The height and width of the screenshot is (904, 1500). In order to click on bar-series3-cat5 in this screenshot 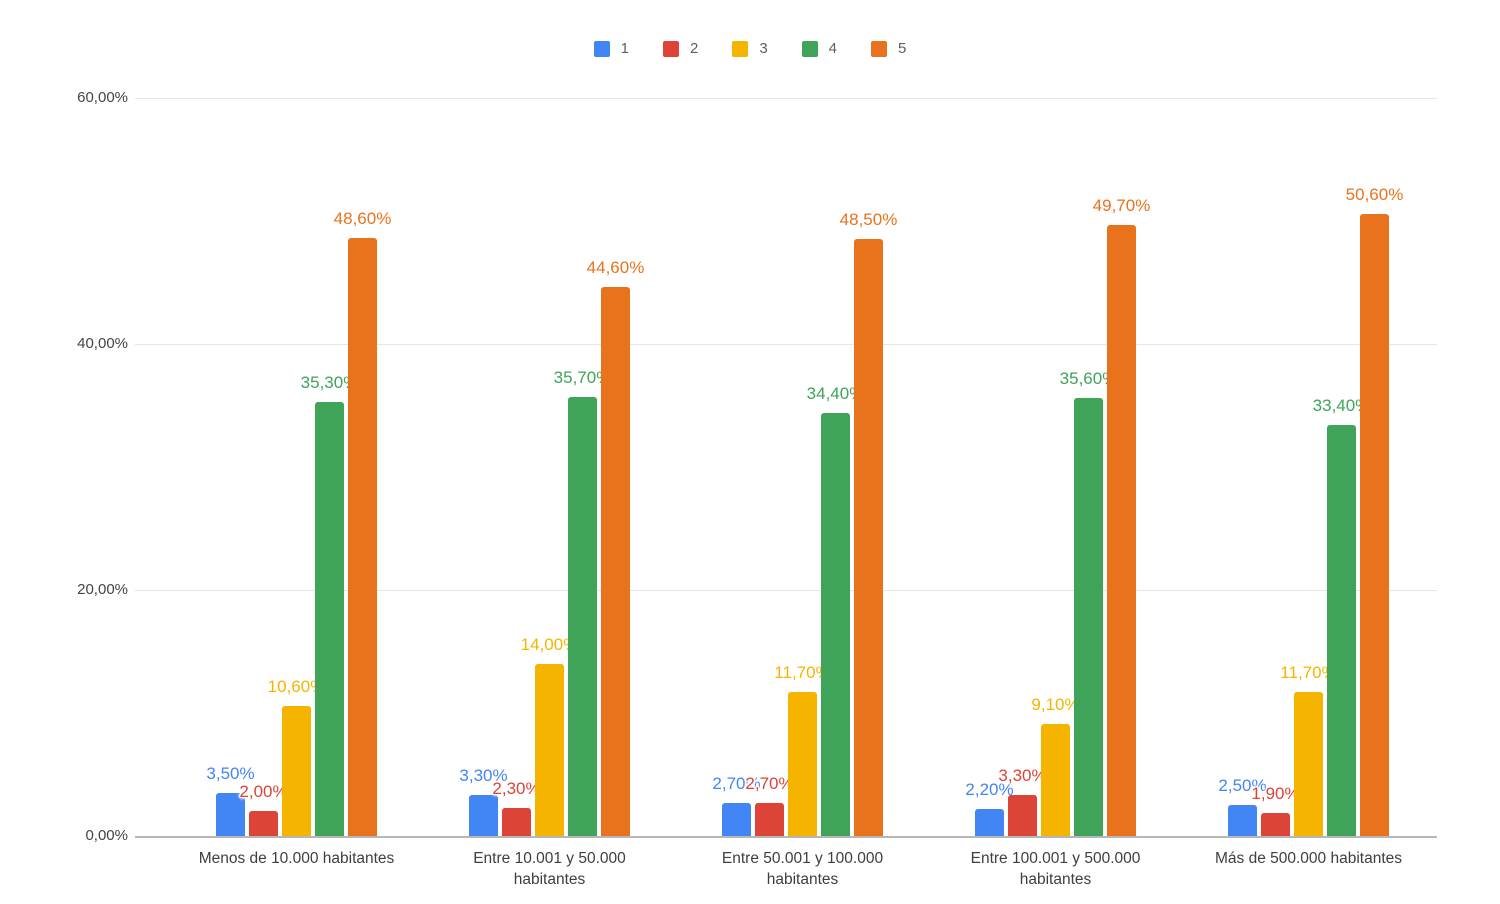, I will do `click(1308, 764)`.